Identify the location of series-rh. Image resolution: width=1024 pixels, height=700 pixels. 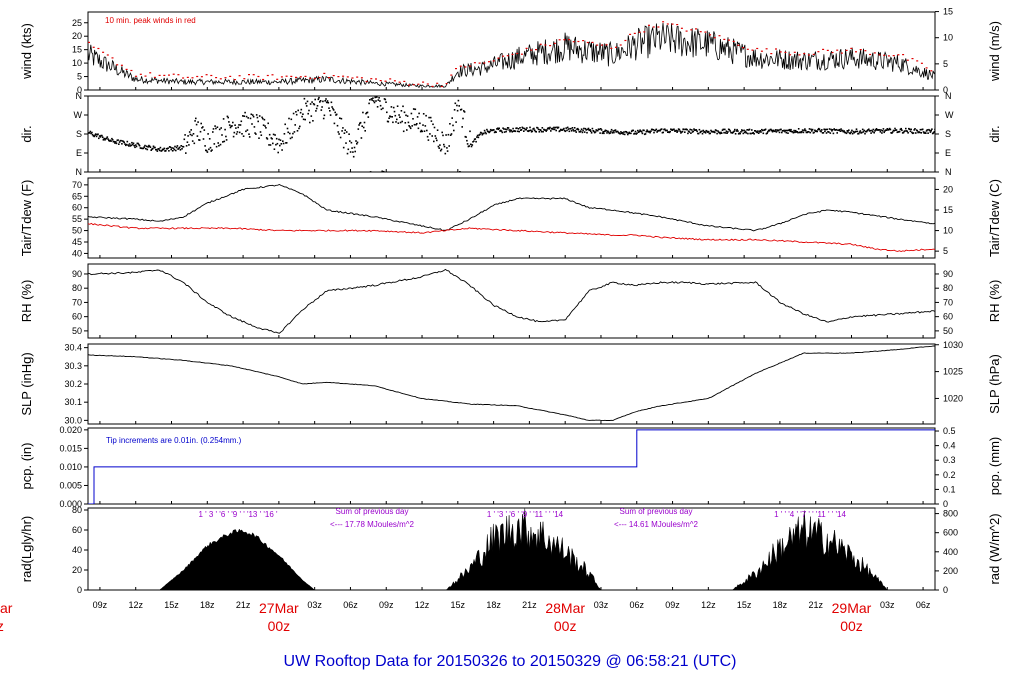
(511, 301).